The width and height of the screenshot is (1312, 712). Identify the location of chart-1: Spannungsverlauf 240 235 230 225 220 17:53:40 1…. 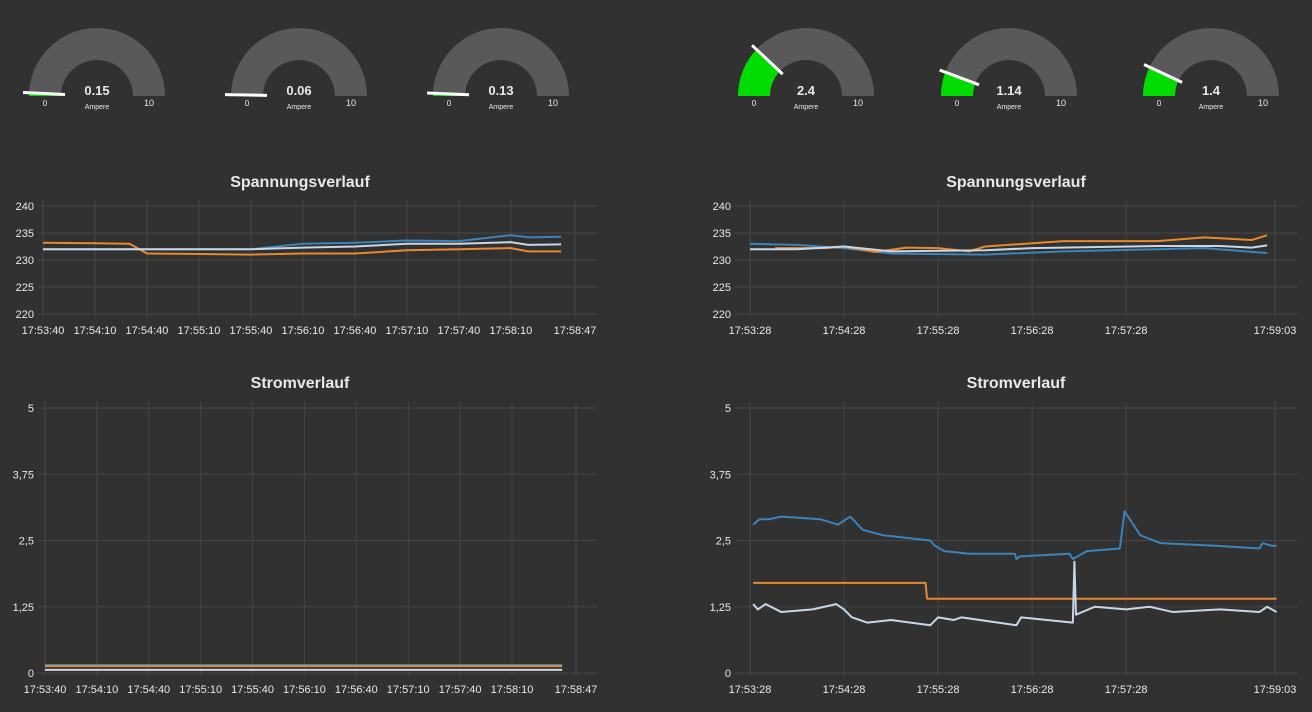
(306, 255).